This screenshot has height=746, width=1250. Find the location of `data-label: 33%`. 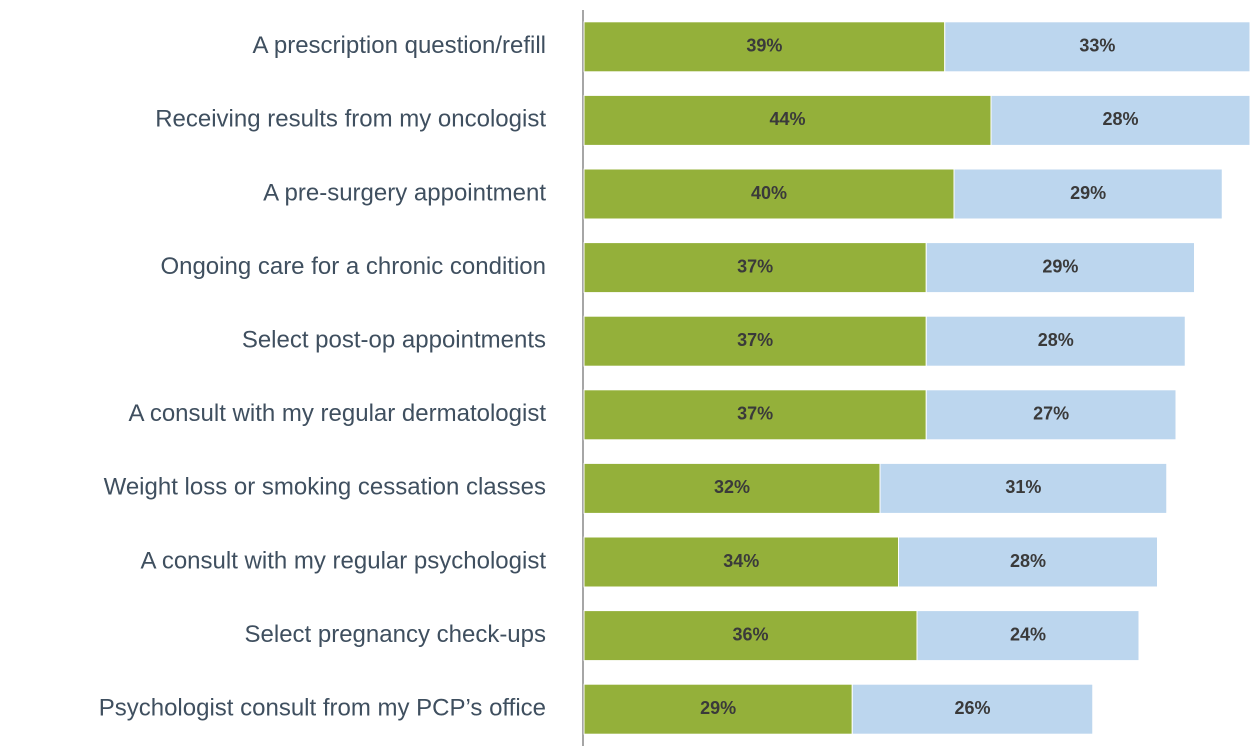

data-label: 33% is located at coordinates (1097, 46).